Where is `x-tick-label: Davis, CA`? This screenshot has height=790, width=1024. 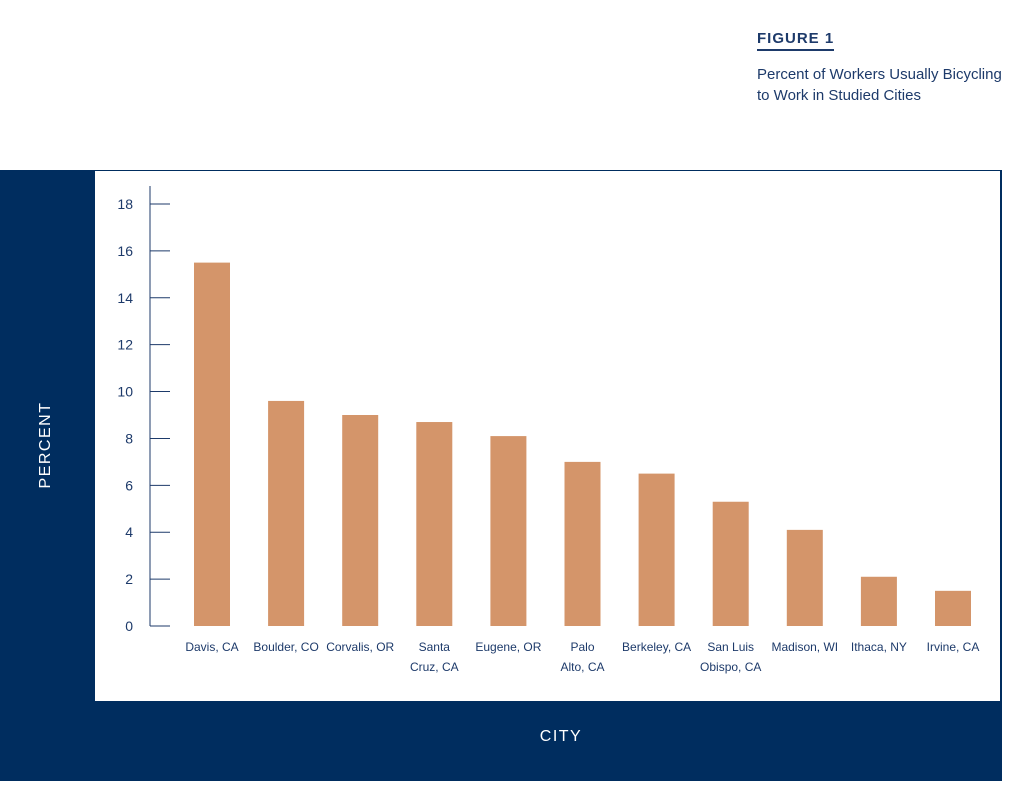 x-tick-label: Davis, CA is located at coordinates (211, 647).